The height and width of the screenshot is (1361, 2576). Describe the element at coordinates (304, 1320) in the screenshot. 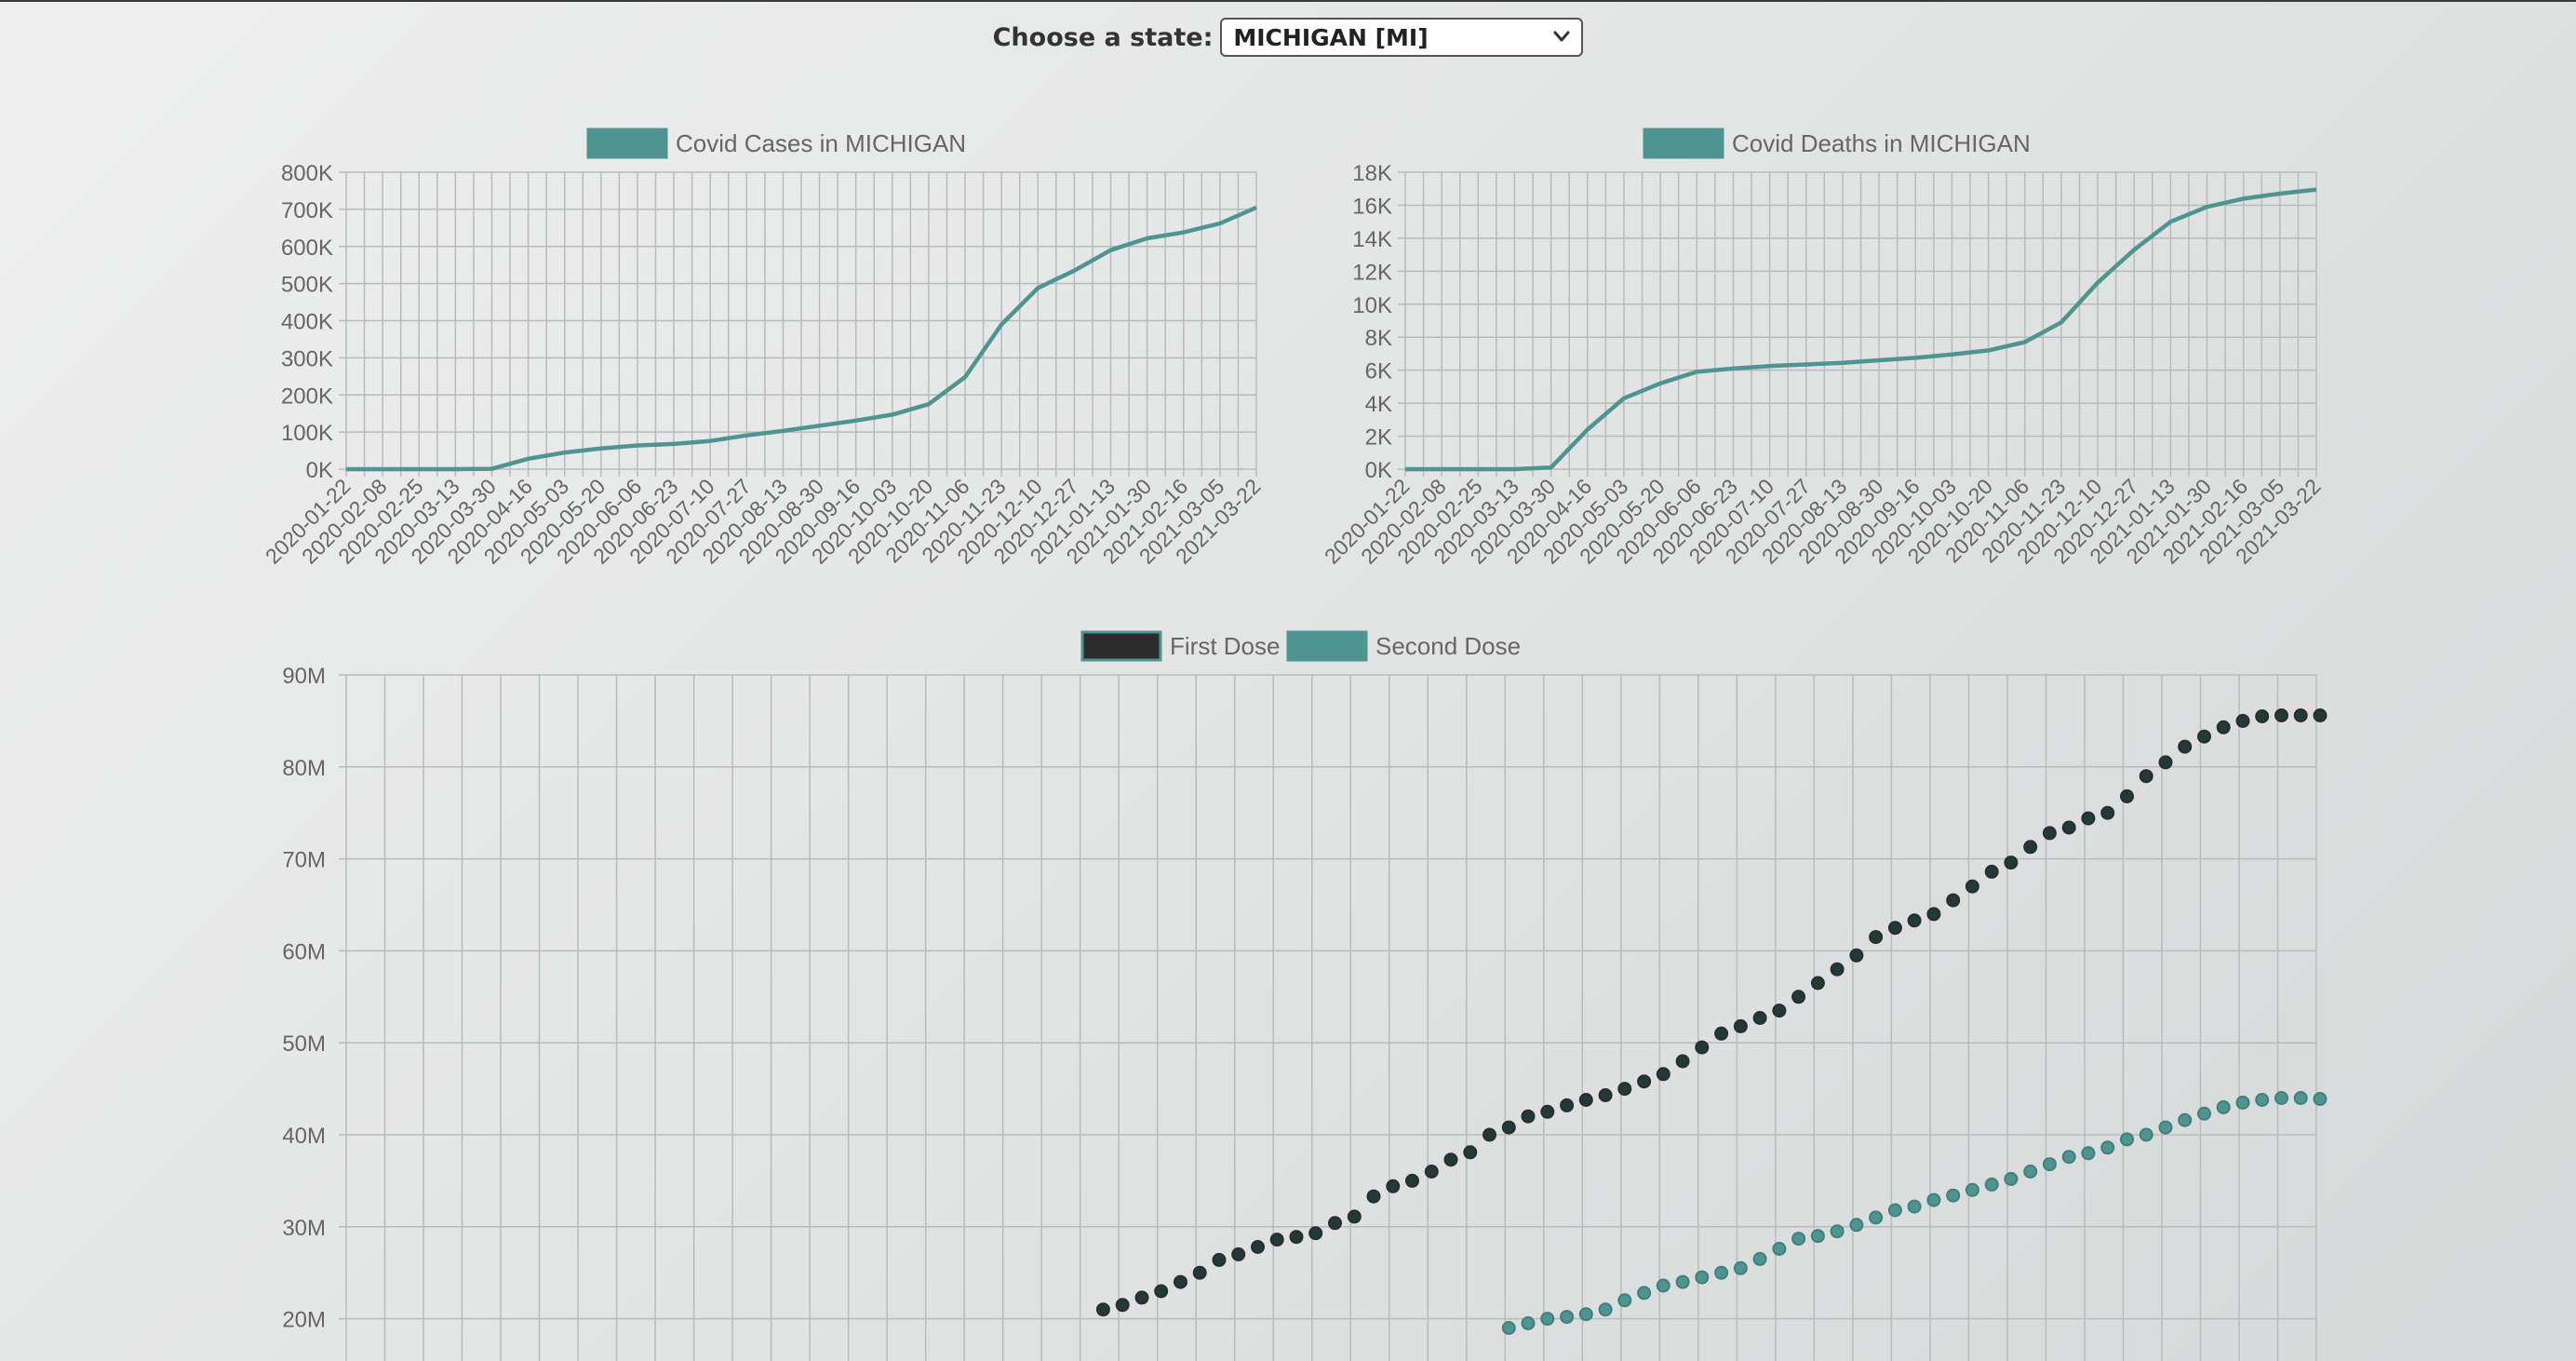

I see `doses-y-tick-label: 20M` at that location.